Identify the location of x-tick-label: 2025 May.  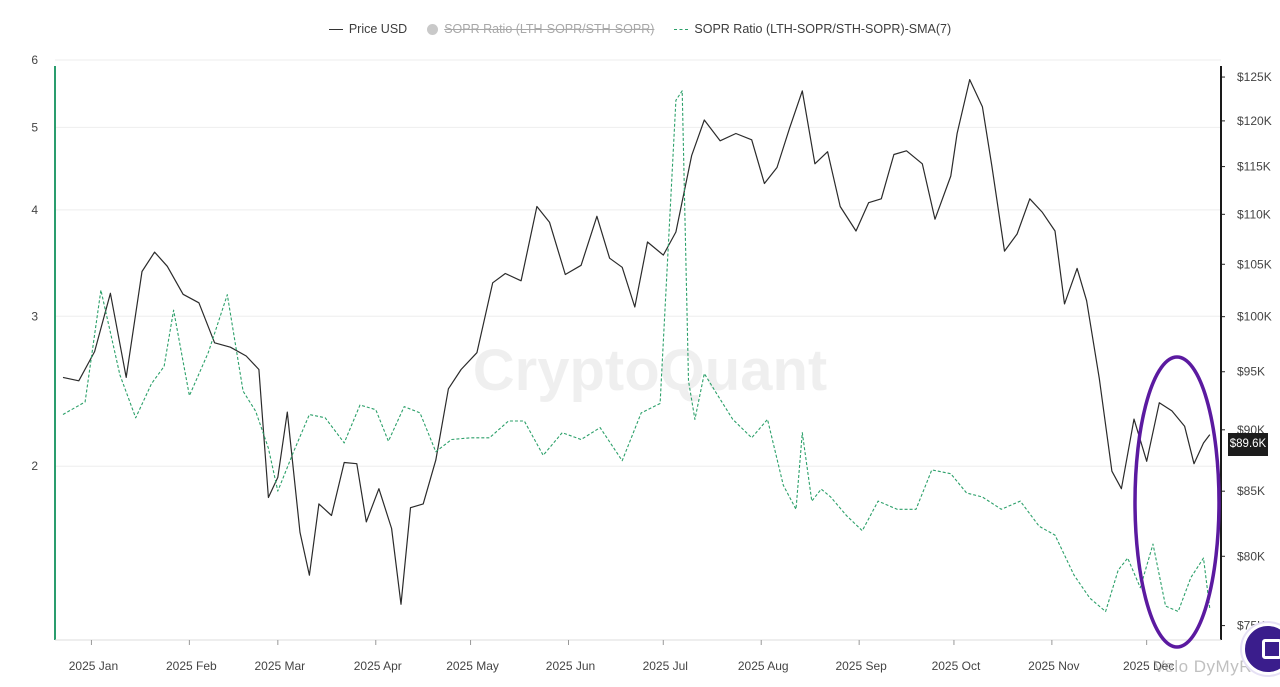
(472, 666).